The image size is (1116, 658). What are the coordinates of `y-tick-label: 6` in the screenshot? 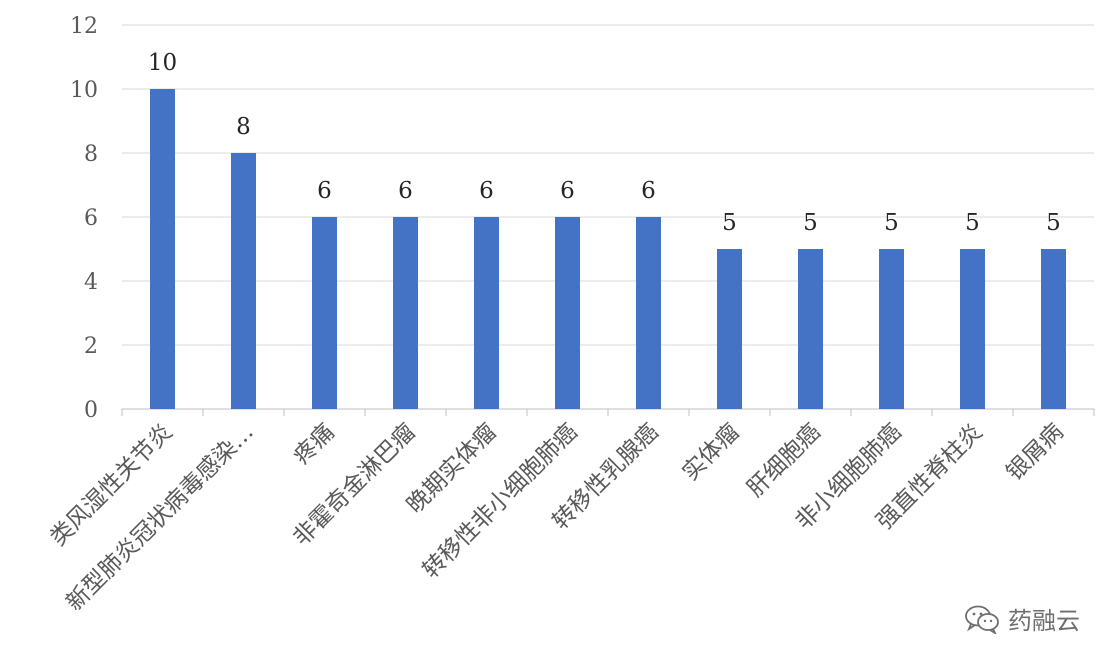 It's located at (91, 218).